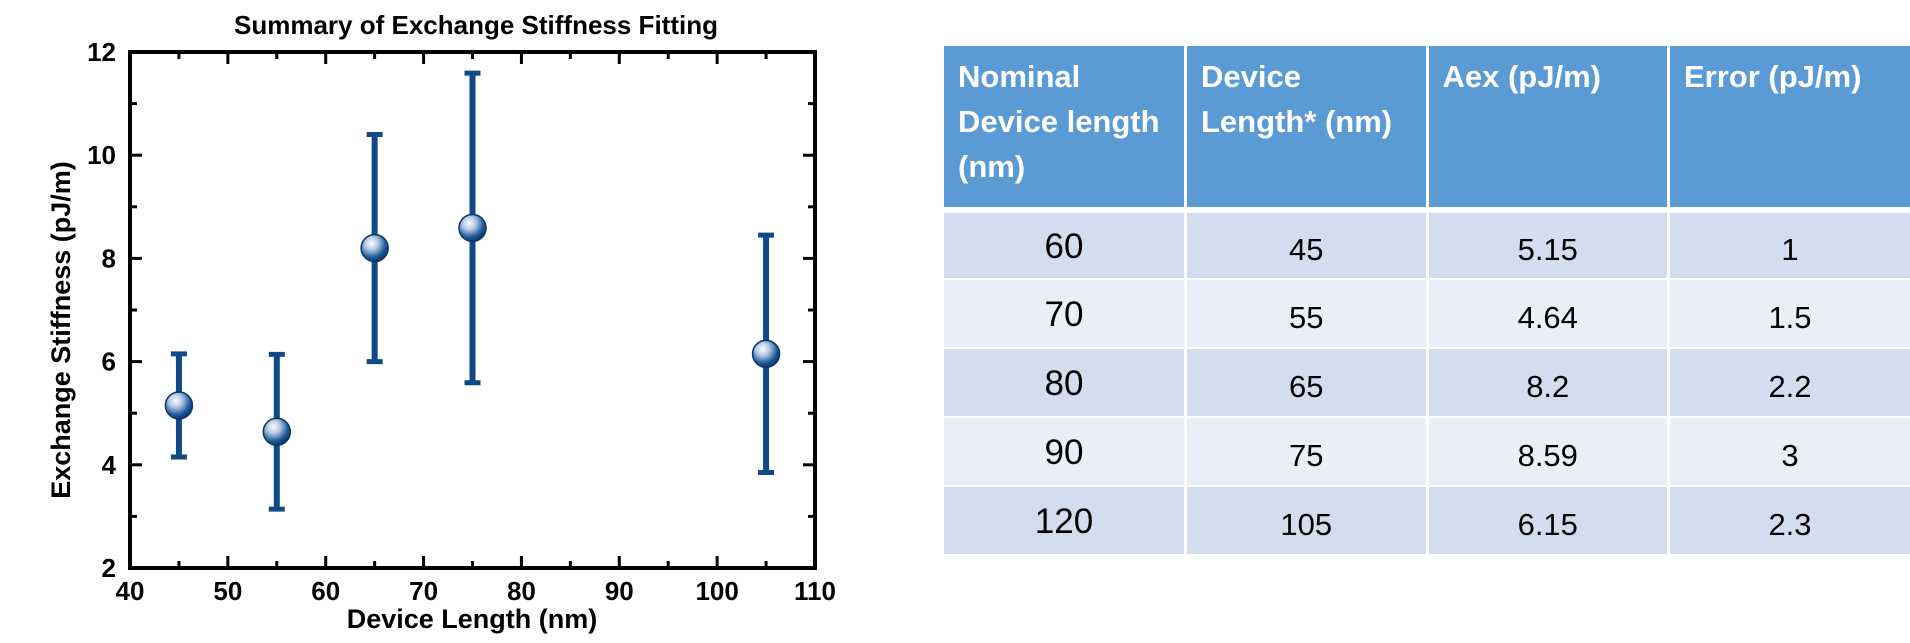  What do you see at coordinates (1548, 521) in the screenshot?
I see `cell-aex: 6.15` at bounding box center [1548, 521].